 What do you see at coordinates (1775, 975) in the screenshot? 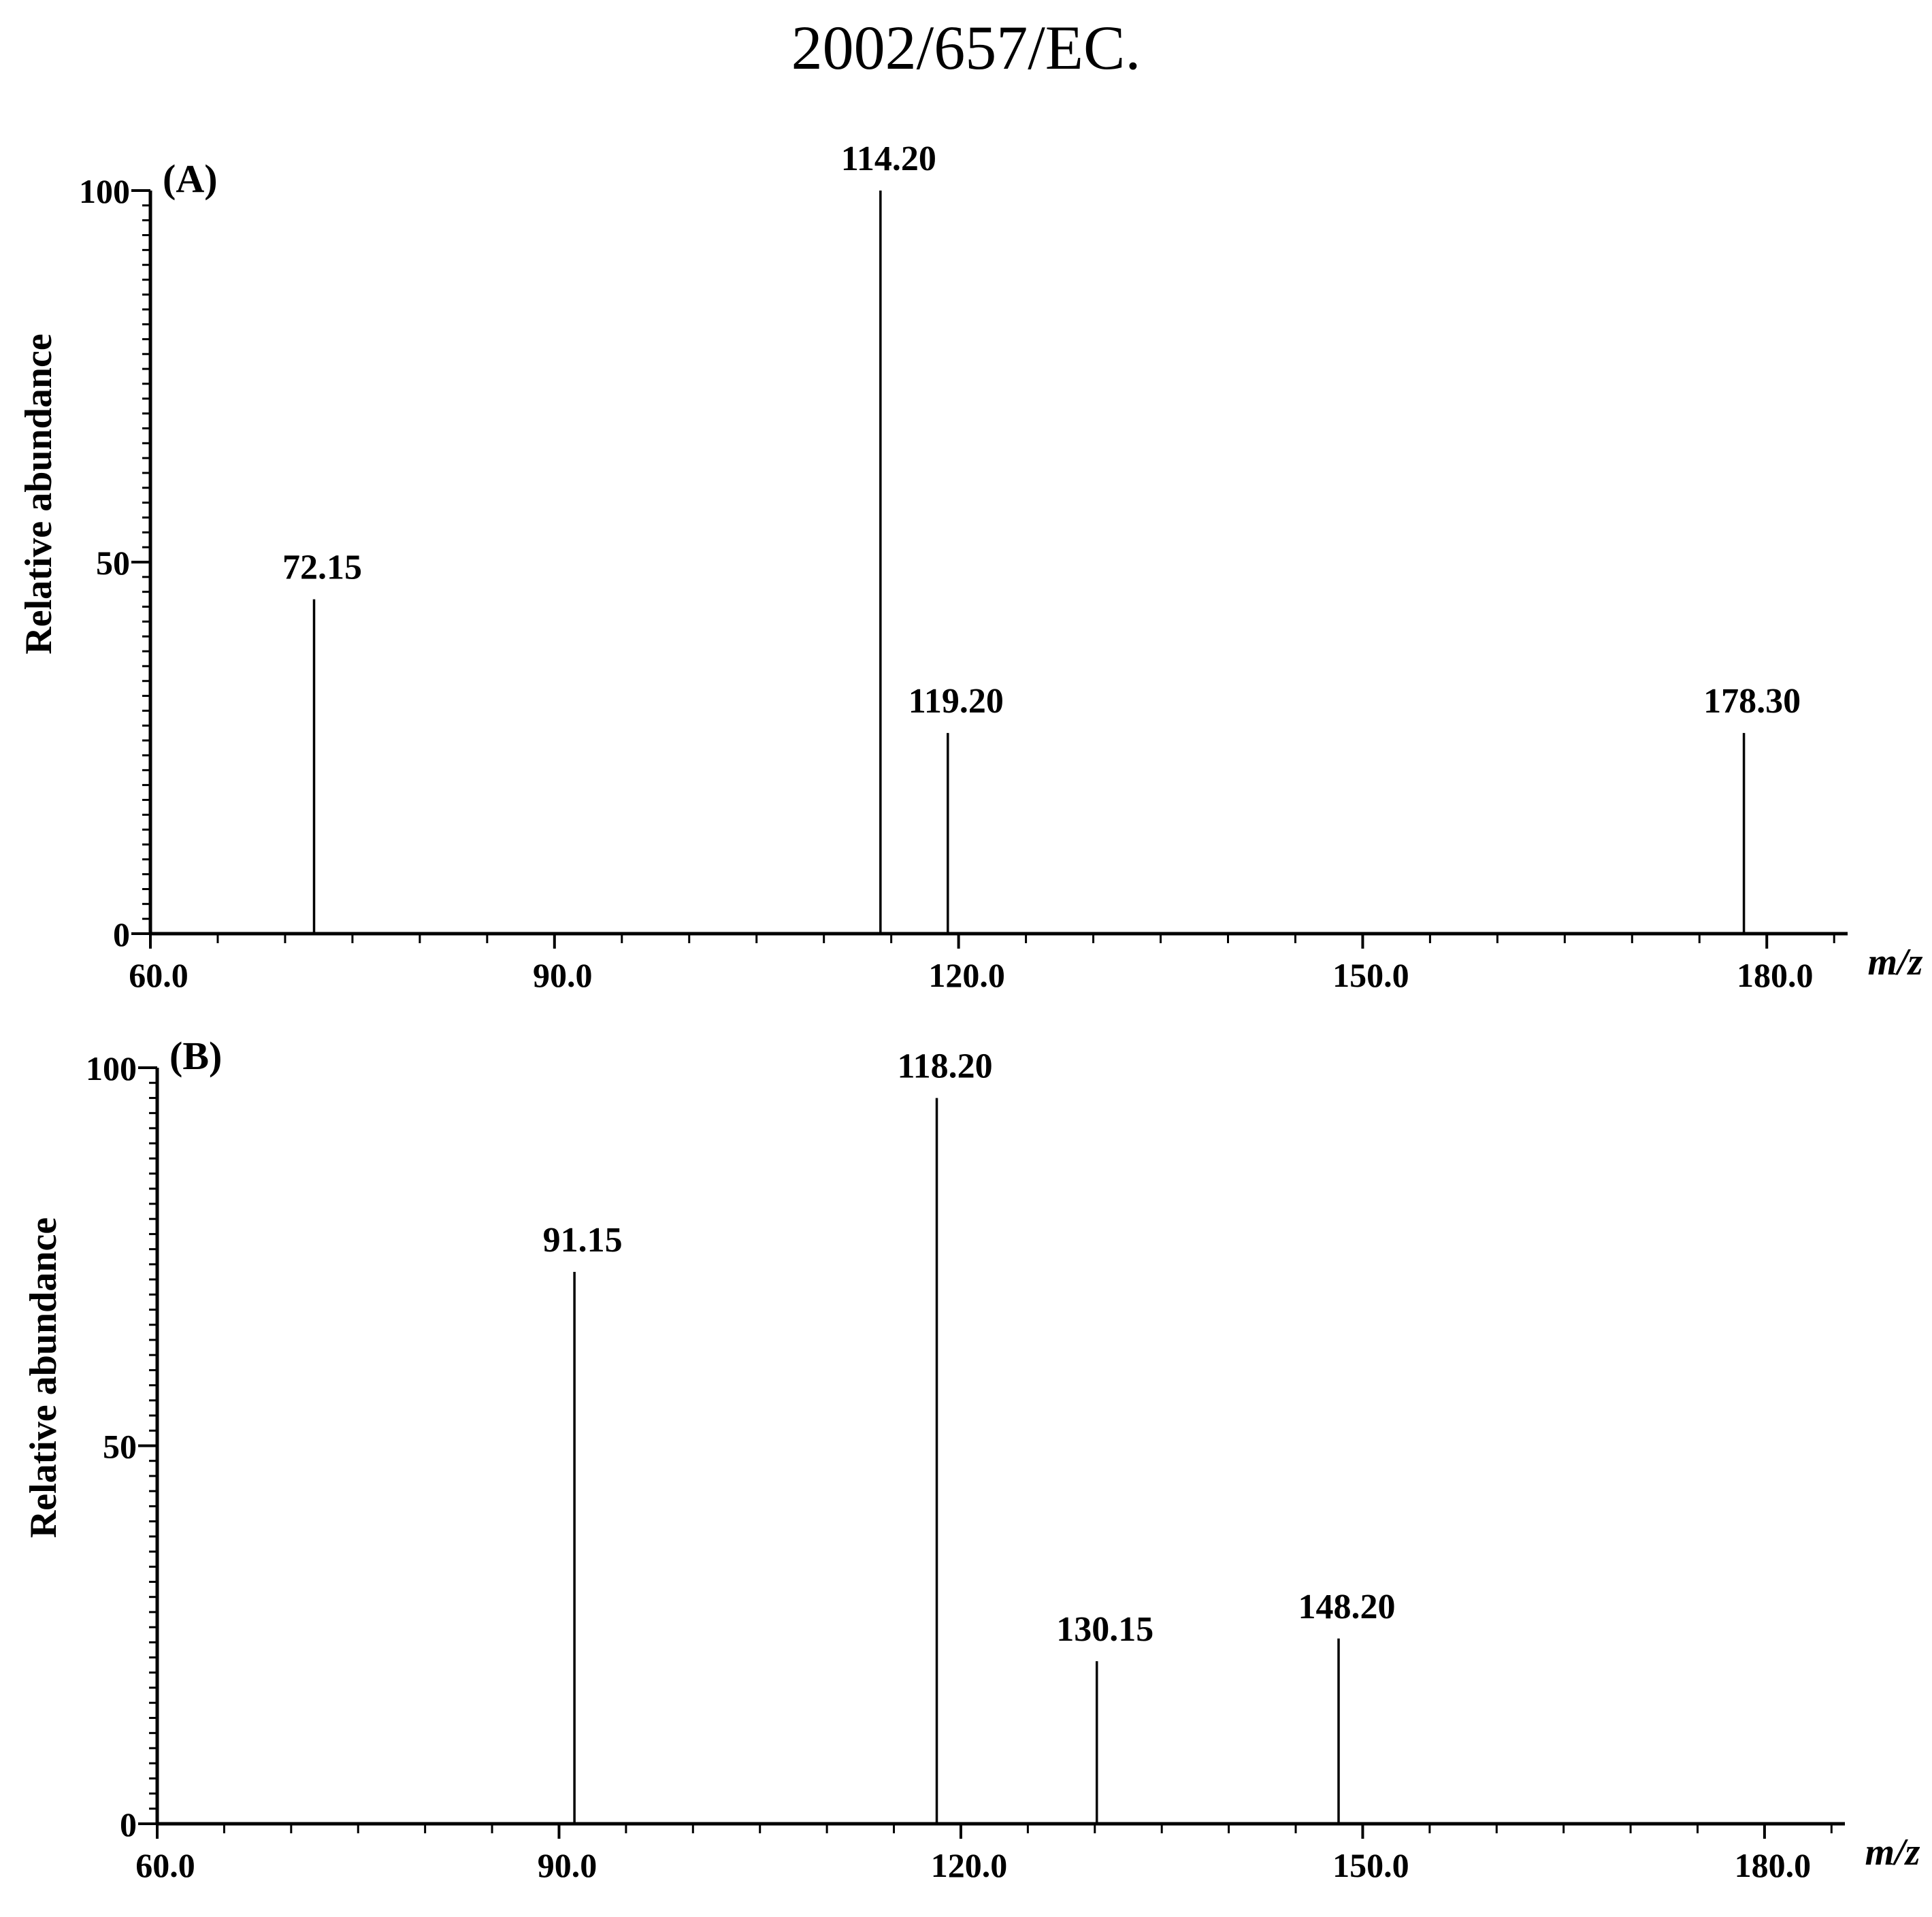
I see `panel-a-x-tick-label: 180.0` at bounding box center [1775, 975].